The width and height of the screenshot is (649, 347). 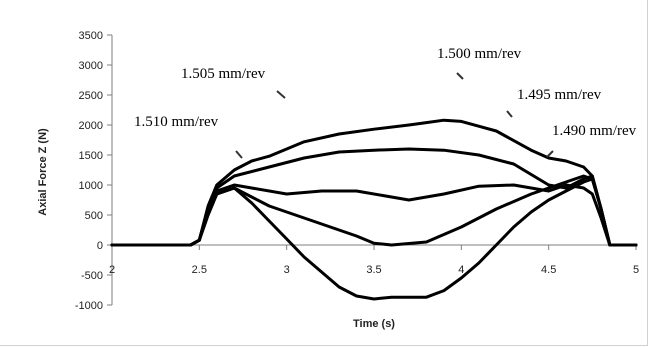 I want to click on x-axis-title: Time (s), so click(x=374, y=324).